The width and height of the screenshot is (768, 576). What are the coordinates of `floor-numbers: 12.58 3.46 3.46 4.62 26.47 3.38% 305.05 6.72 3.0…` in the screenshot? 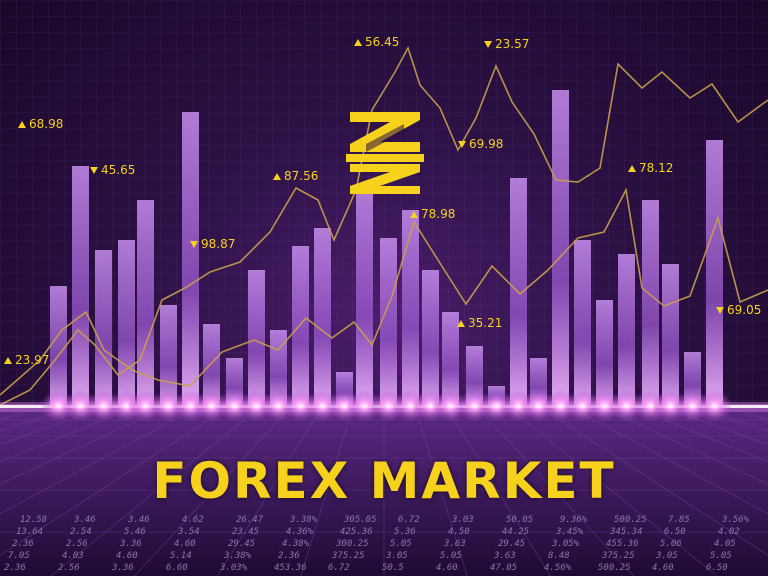 It's located at (377, 544).